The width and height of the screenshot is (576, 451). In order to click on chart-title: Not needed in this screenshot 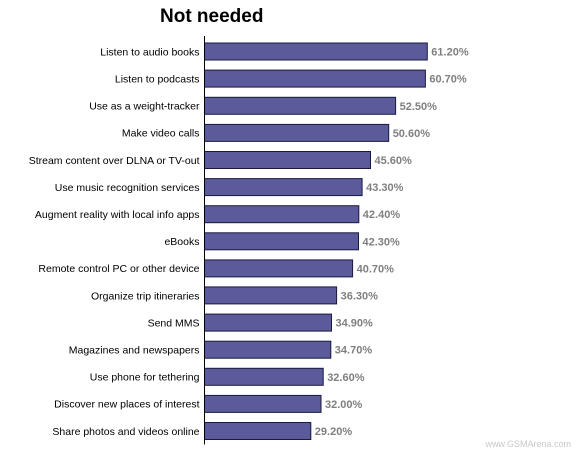, I will do `click(212, 16)`.